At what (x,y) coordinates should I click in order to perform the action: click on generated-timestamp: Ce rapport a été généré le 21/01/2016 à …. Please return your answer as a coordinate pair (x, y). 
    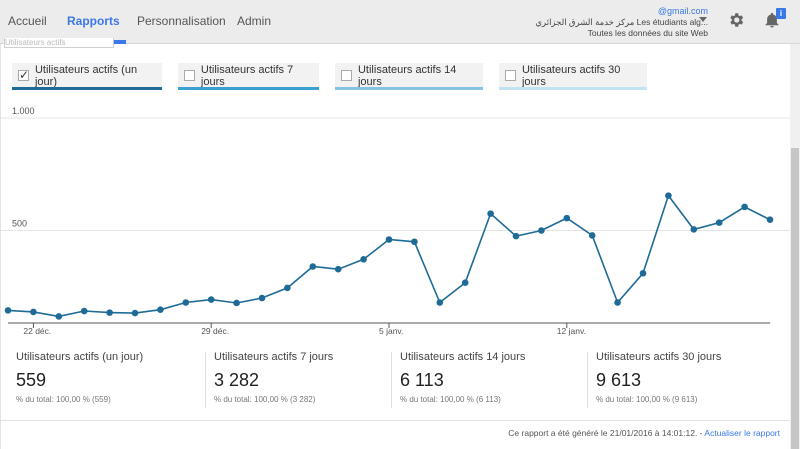
    Looking at the image, I should click on (606, 433).